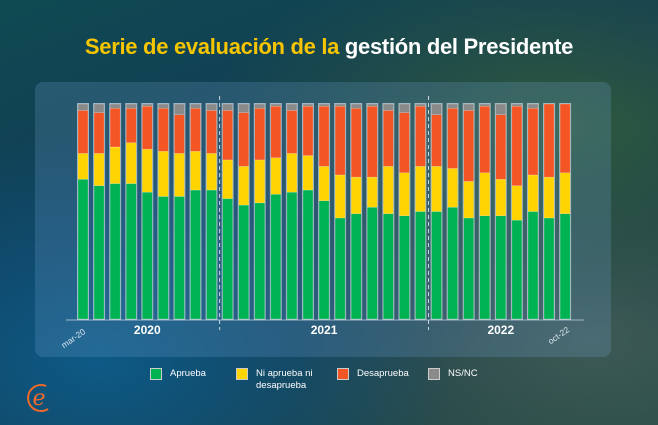 The width and height of the screenshot is (658, 425). I want to click on x-tick-label-last: oct-22, so click(558, 335).